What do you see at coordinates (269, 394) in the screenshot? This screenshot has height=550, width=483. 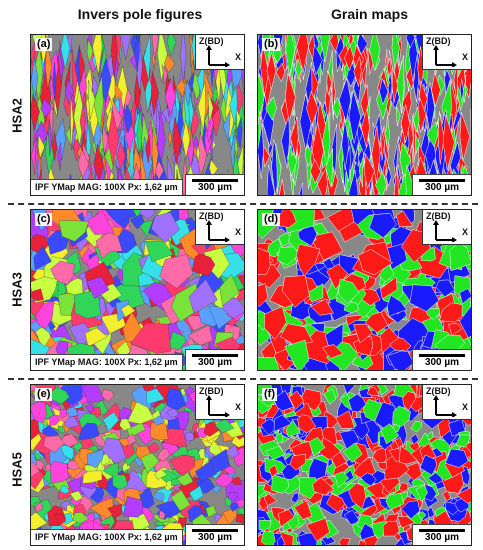 I see `panel-letter: (f)` at bounding box center [269, 394].